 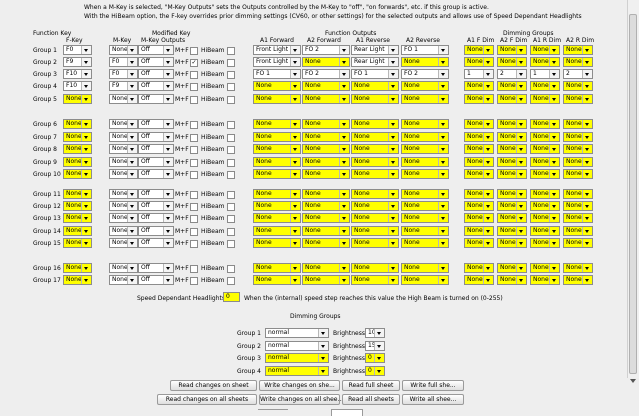 What do you see at coordinates (512, 74) in the screenshot?
I see `a2-f-dim-select: 2` at bounding box center [512, 74].